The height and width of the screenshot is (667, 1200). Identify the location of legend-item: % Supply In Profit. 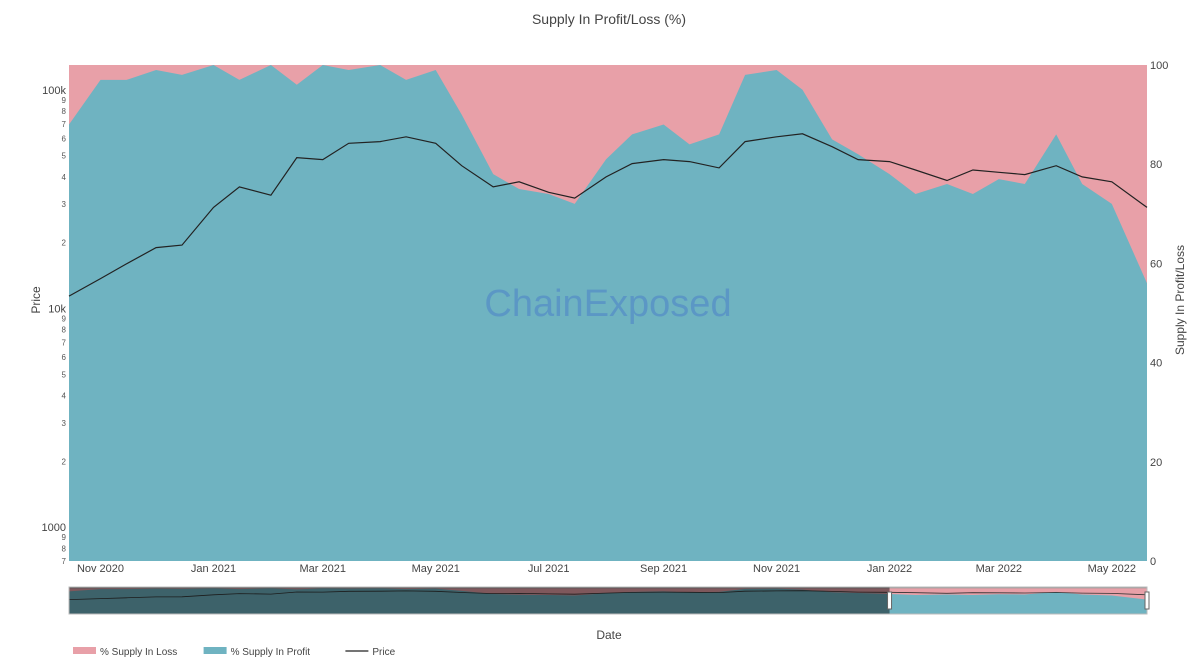
(257, 652).